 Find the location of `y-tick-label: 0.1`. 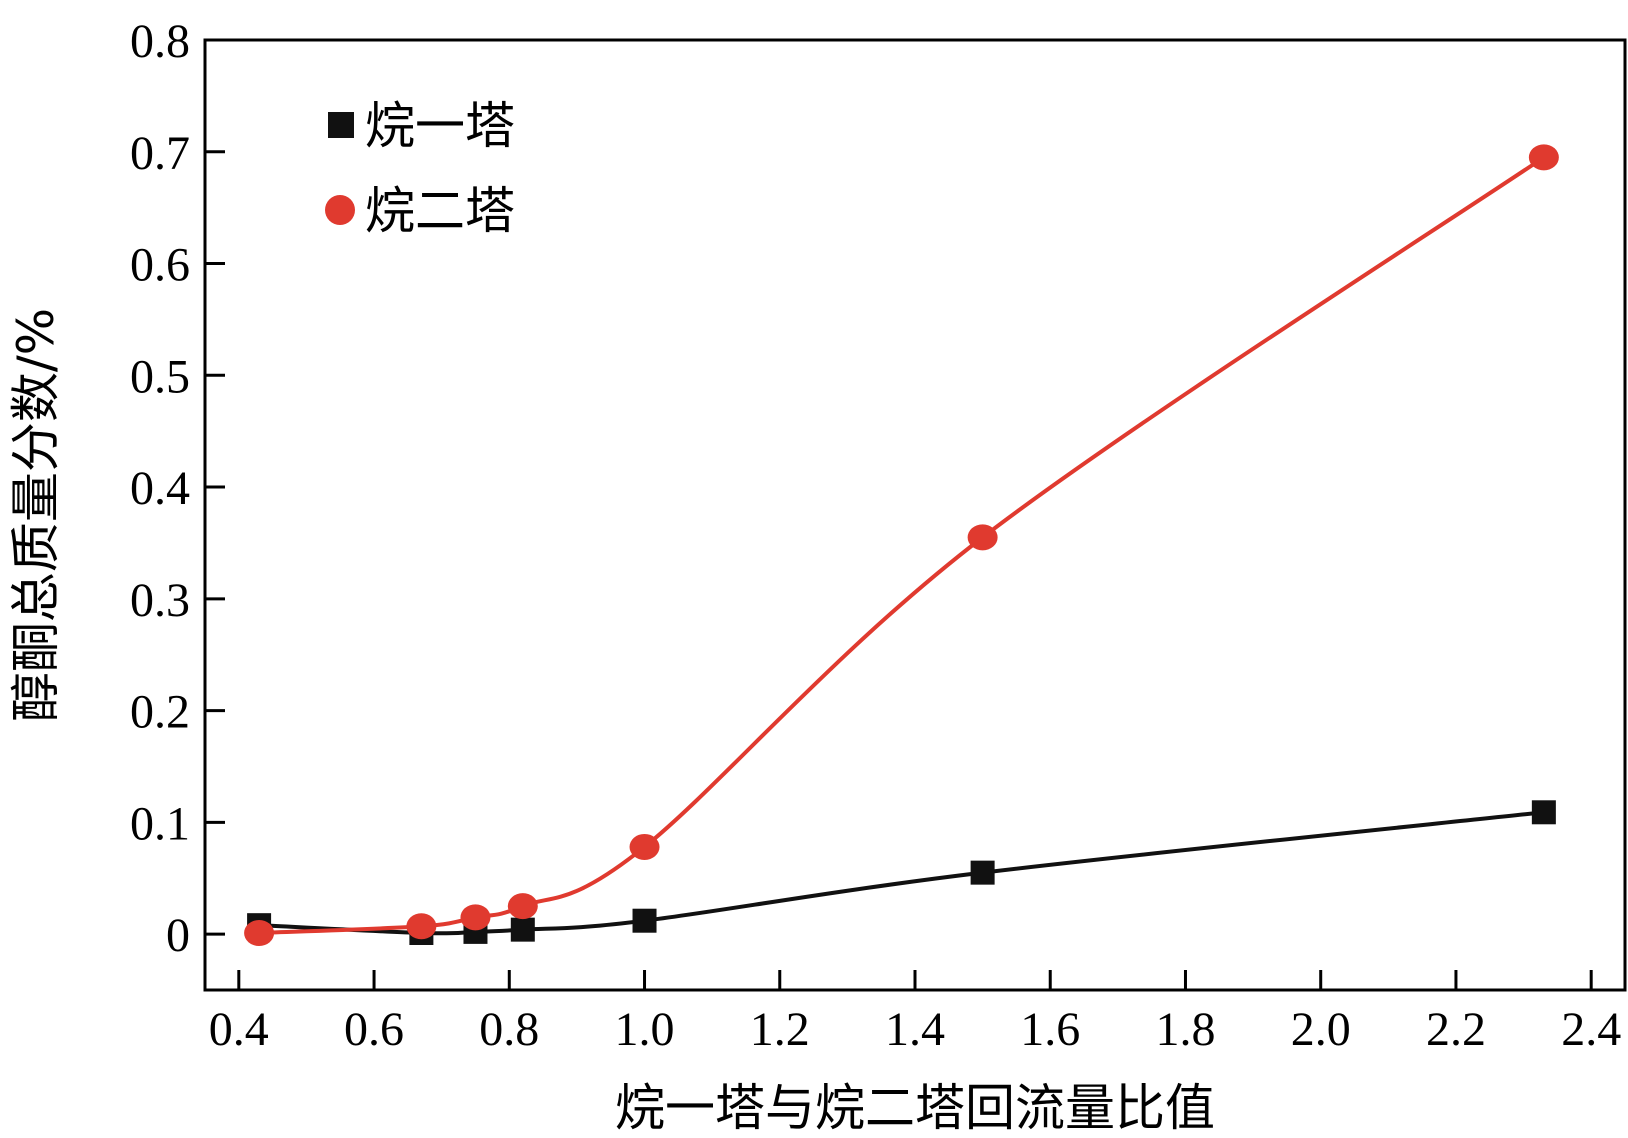

y-tick-label: 0.1 is located at coordinates (160, 823).